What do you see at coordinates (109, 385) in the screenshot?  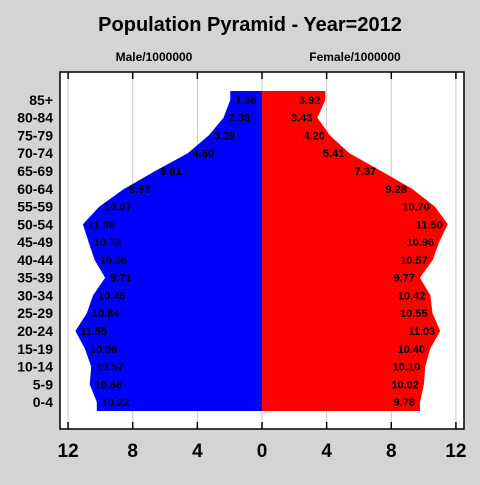 I see `male-value-label: 10.66` at bounding box center [109, 385].